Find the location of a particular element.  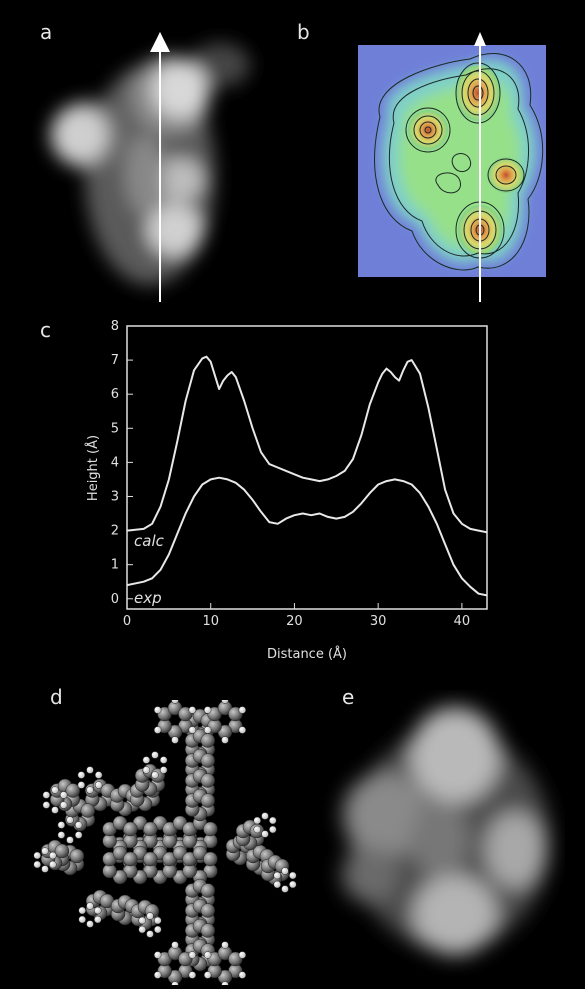

y-tick-label: 5 is located at coordinates (115, 428).